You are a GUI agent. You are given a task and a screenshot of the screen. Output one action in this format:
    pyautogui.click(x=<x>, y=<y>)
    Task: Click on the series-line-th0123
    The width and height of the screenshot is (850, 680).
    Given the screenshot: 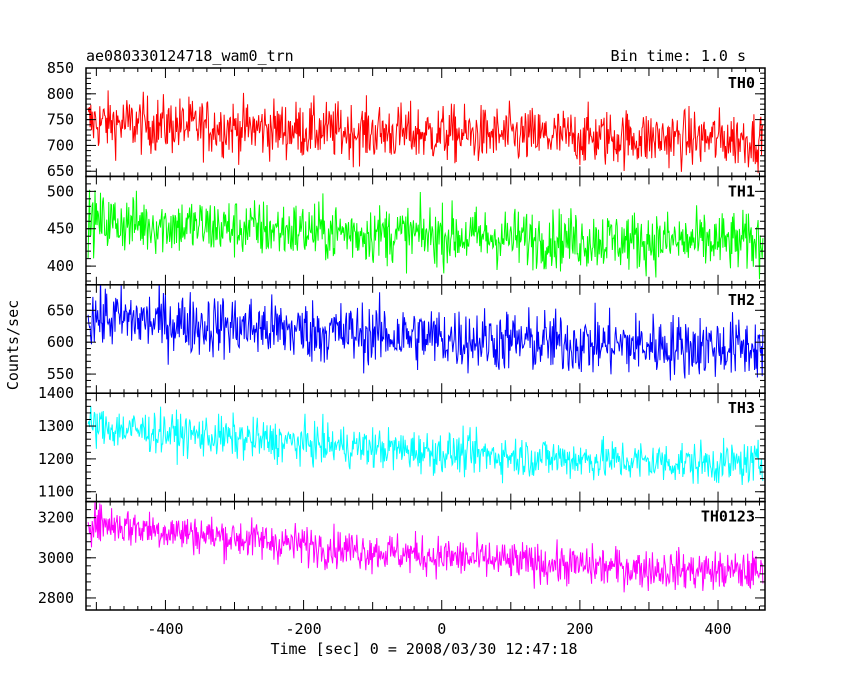 What is the action you would take?
    pyautogui.click(x=425, y=547)
    